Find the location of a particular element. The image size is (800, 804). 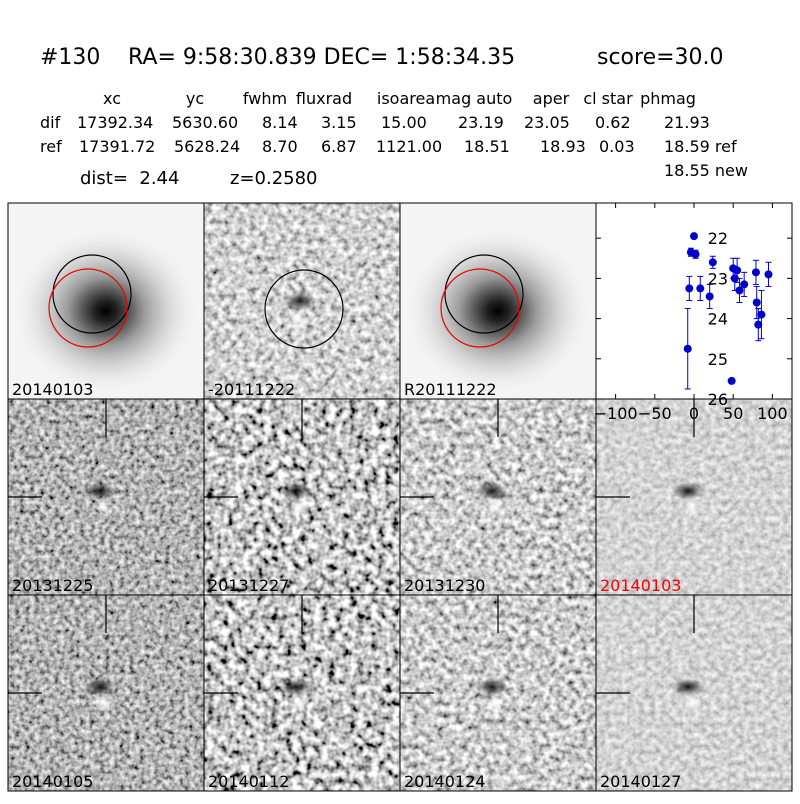

table-cell: 17391.72 is located at coordinates (117, 146).